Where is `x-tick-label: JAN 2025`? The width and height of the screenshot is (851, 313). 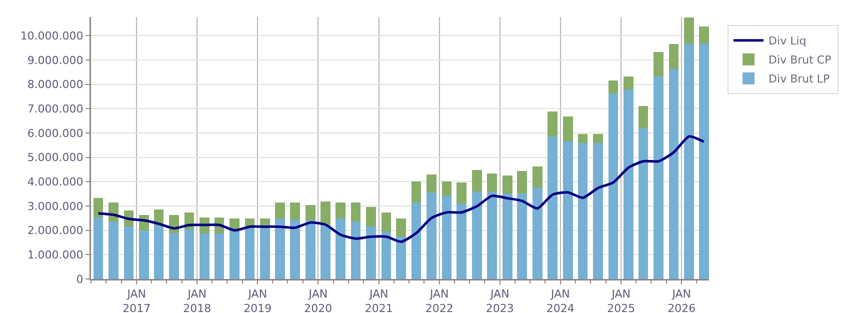
x-tick-label: JAN 2025 is located at coordinates (621, 300).